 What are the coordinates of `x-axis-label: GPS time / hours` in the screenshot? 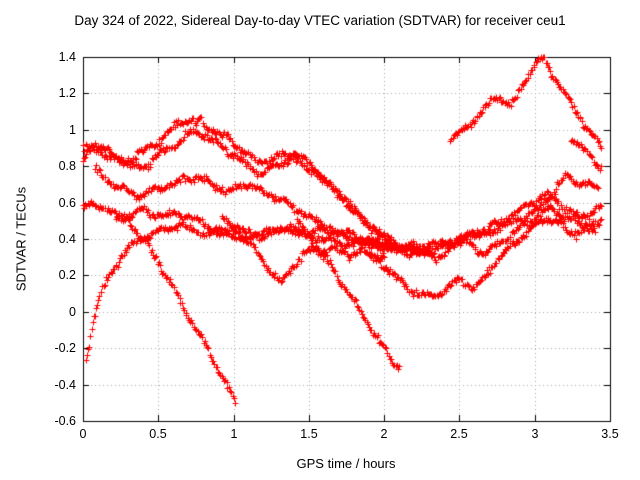 It's located at (346, 463).